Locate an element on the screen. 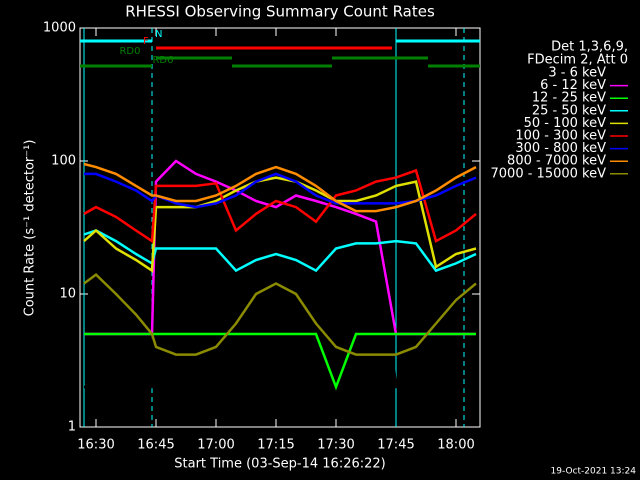  y-tick-label: 10 is located at coordinates (67, 294).